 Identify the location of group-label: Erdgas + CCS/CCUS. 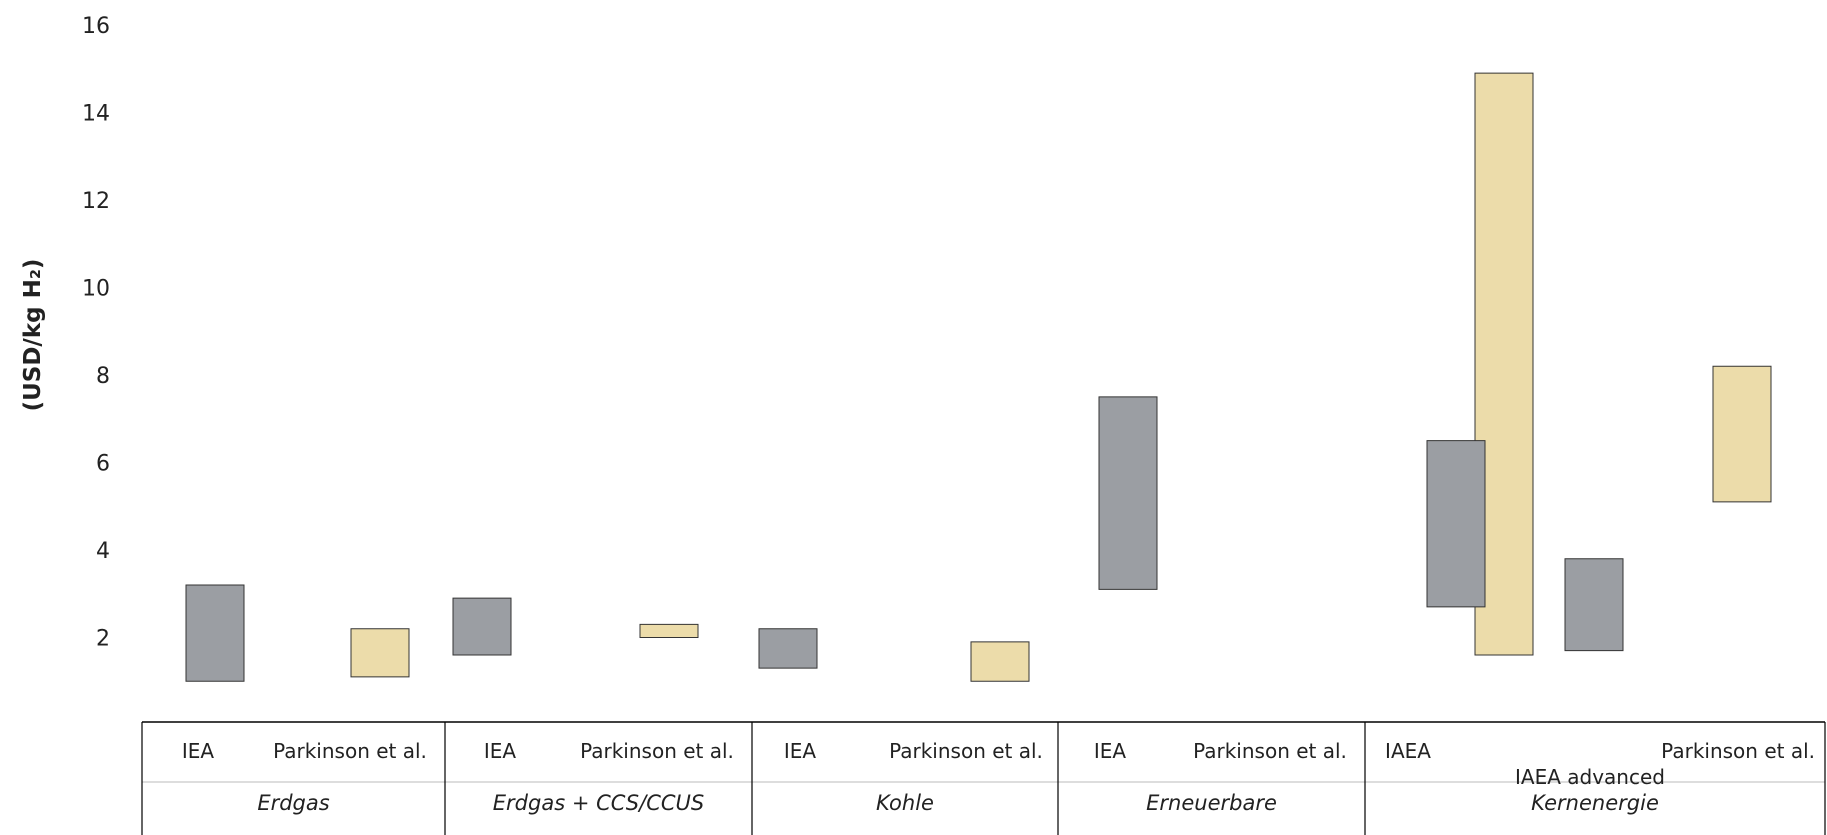
(598, 803).